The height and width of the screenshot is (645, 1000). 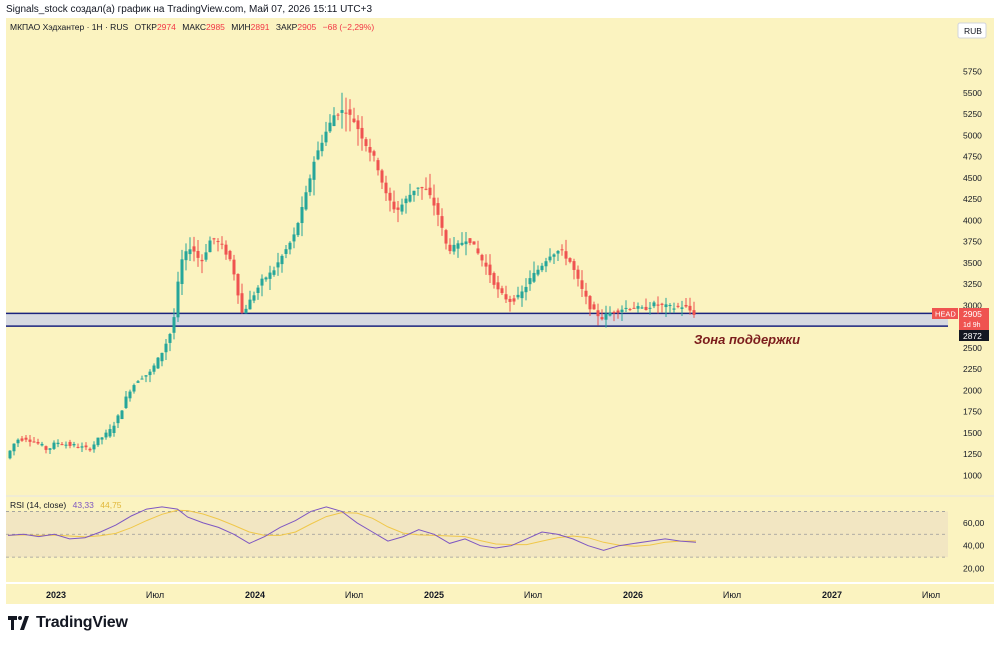 What do you see at coordinates (306, 27) in the screenshot?
I see `legend-close: 2905` at bounding box center [306, 27].